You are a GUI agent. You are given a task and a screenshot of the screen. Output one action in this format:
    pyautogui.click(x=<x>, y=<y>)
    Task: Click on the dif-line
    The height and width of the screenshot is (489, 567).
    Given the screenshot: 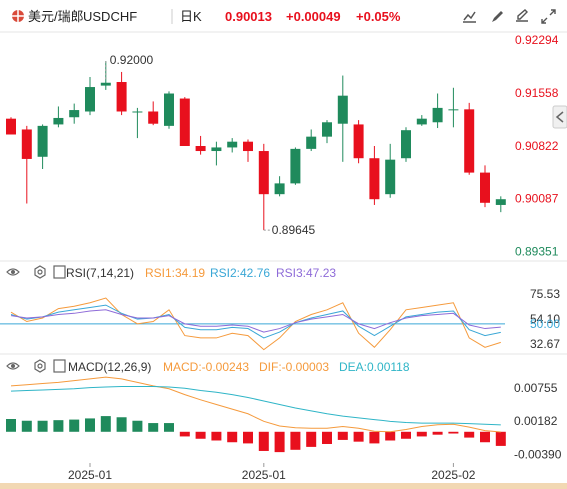 What is the action you would take?
    pyautogui.click(x=255, y=404)
    